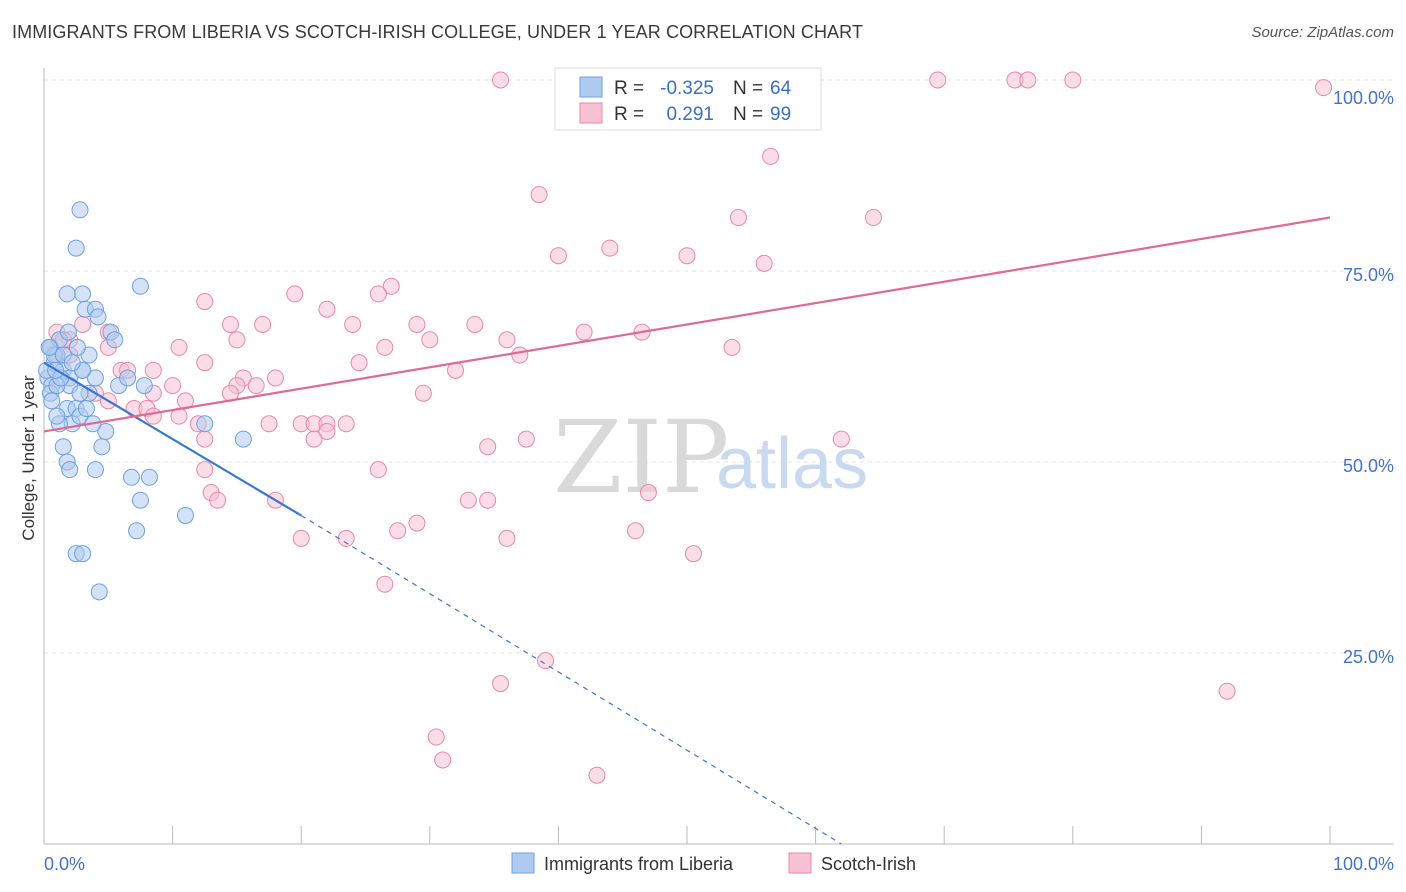  I want to click on bottom-legend-swatch-liberia, so click(523, 863).